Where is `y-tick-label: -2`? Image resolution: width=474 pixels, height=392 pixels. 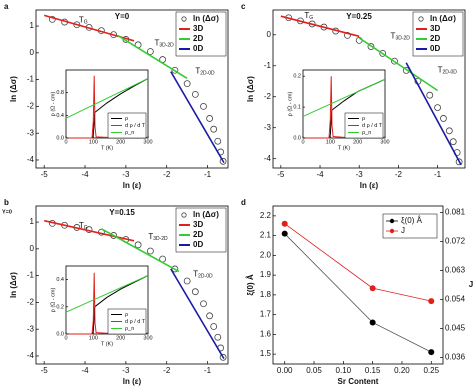 y-tick-label: -2 is located at coordinates (31, 302).